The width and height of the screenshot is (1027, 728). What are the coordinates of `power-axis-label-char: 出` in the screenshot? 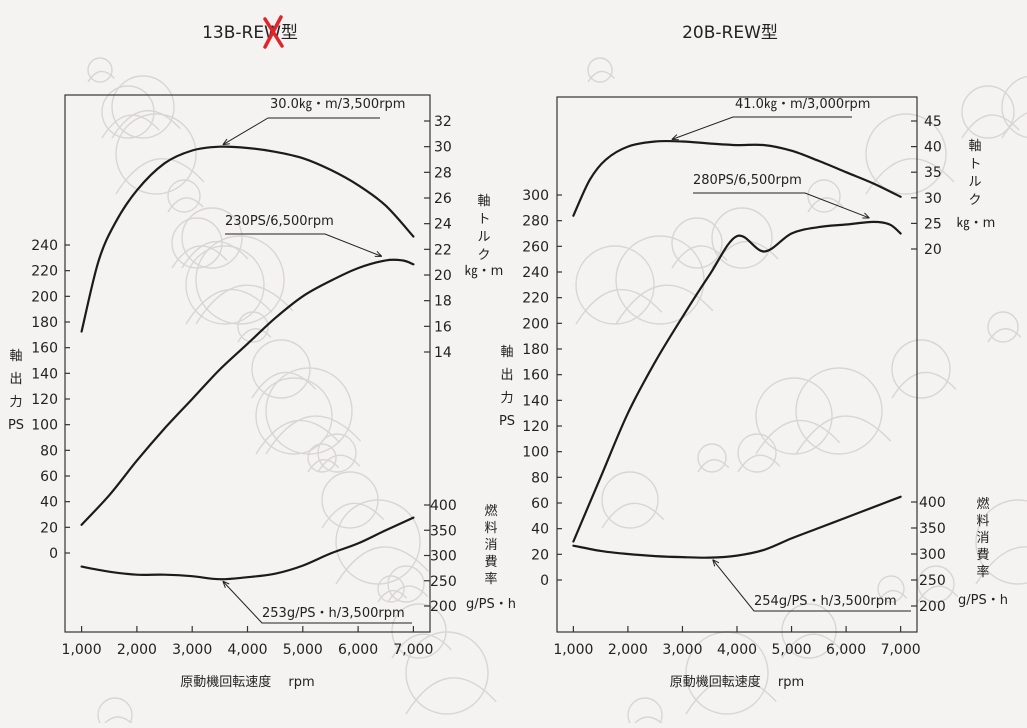 It's located at (506, 375).